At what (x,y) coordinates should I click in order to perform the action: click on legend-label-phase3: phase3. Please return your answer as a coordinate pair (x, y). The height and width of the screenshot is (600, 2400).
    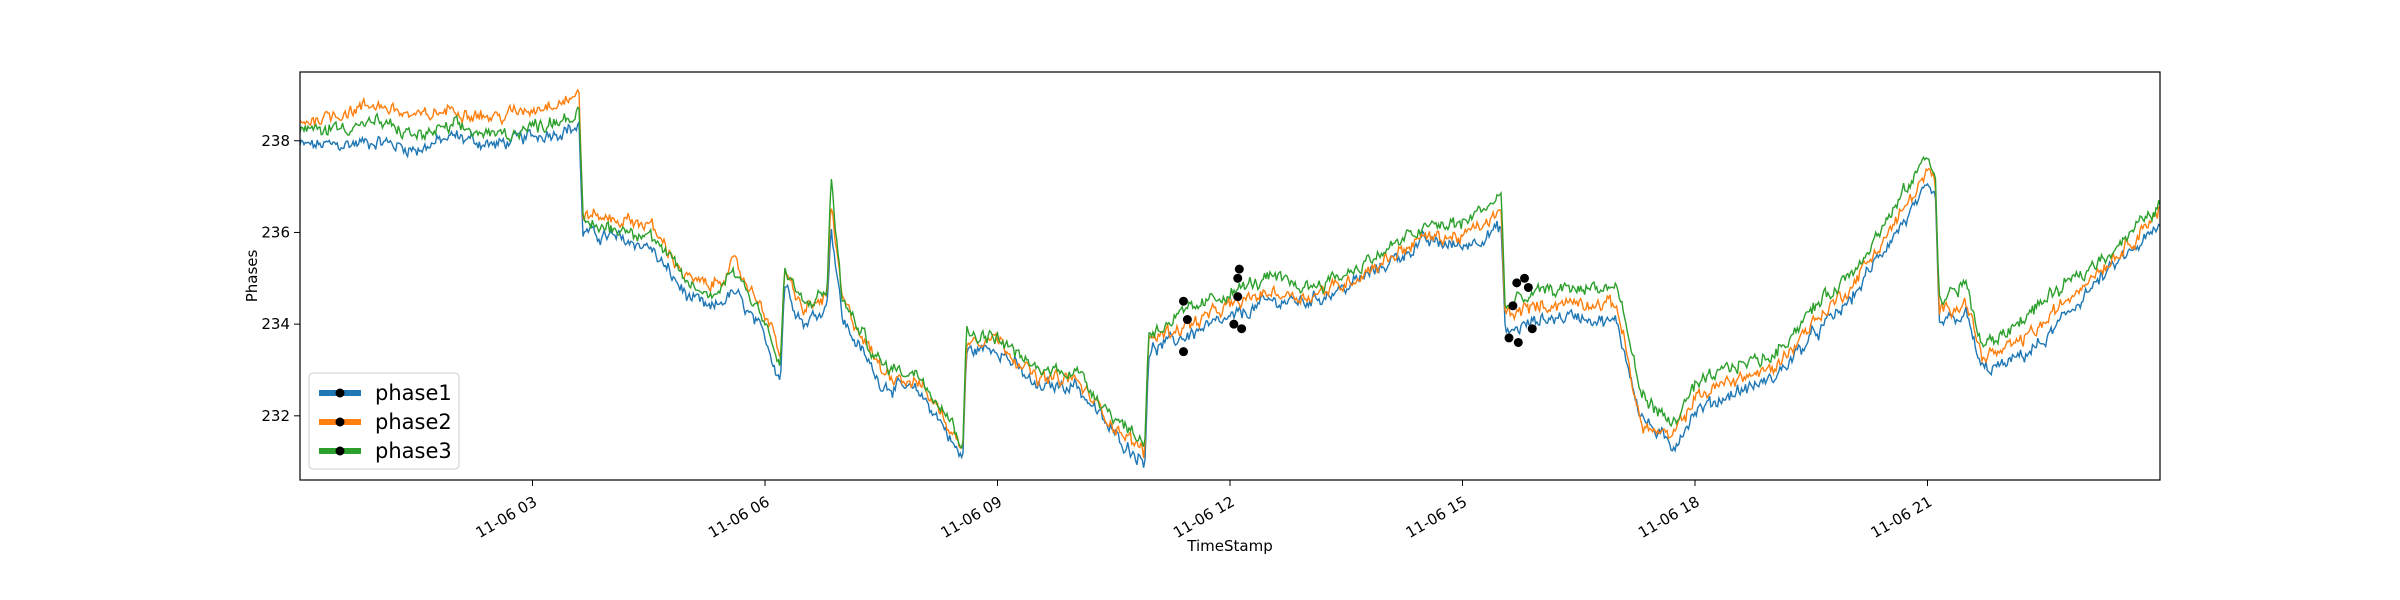
    Looking at the image, I should click on (413, 451).